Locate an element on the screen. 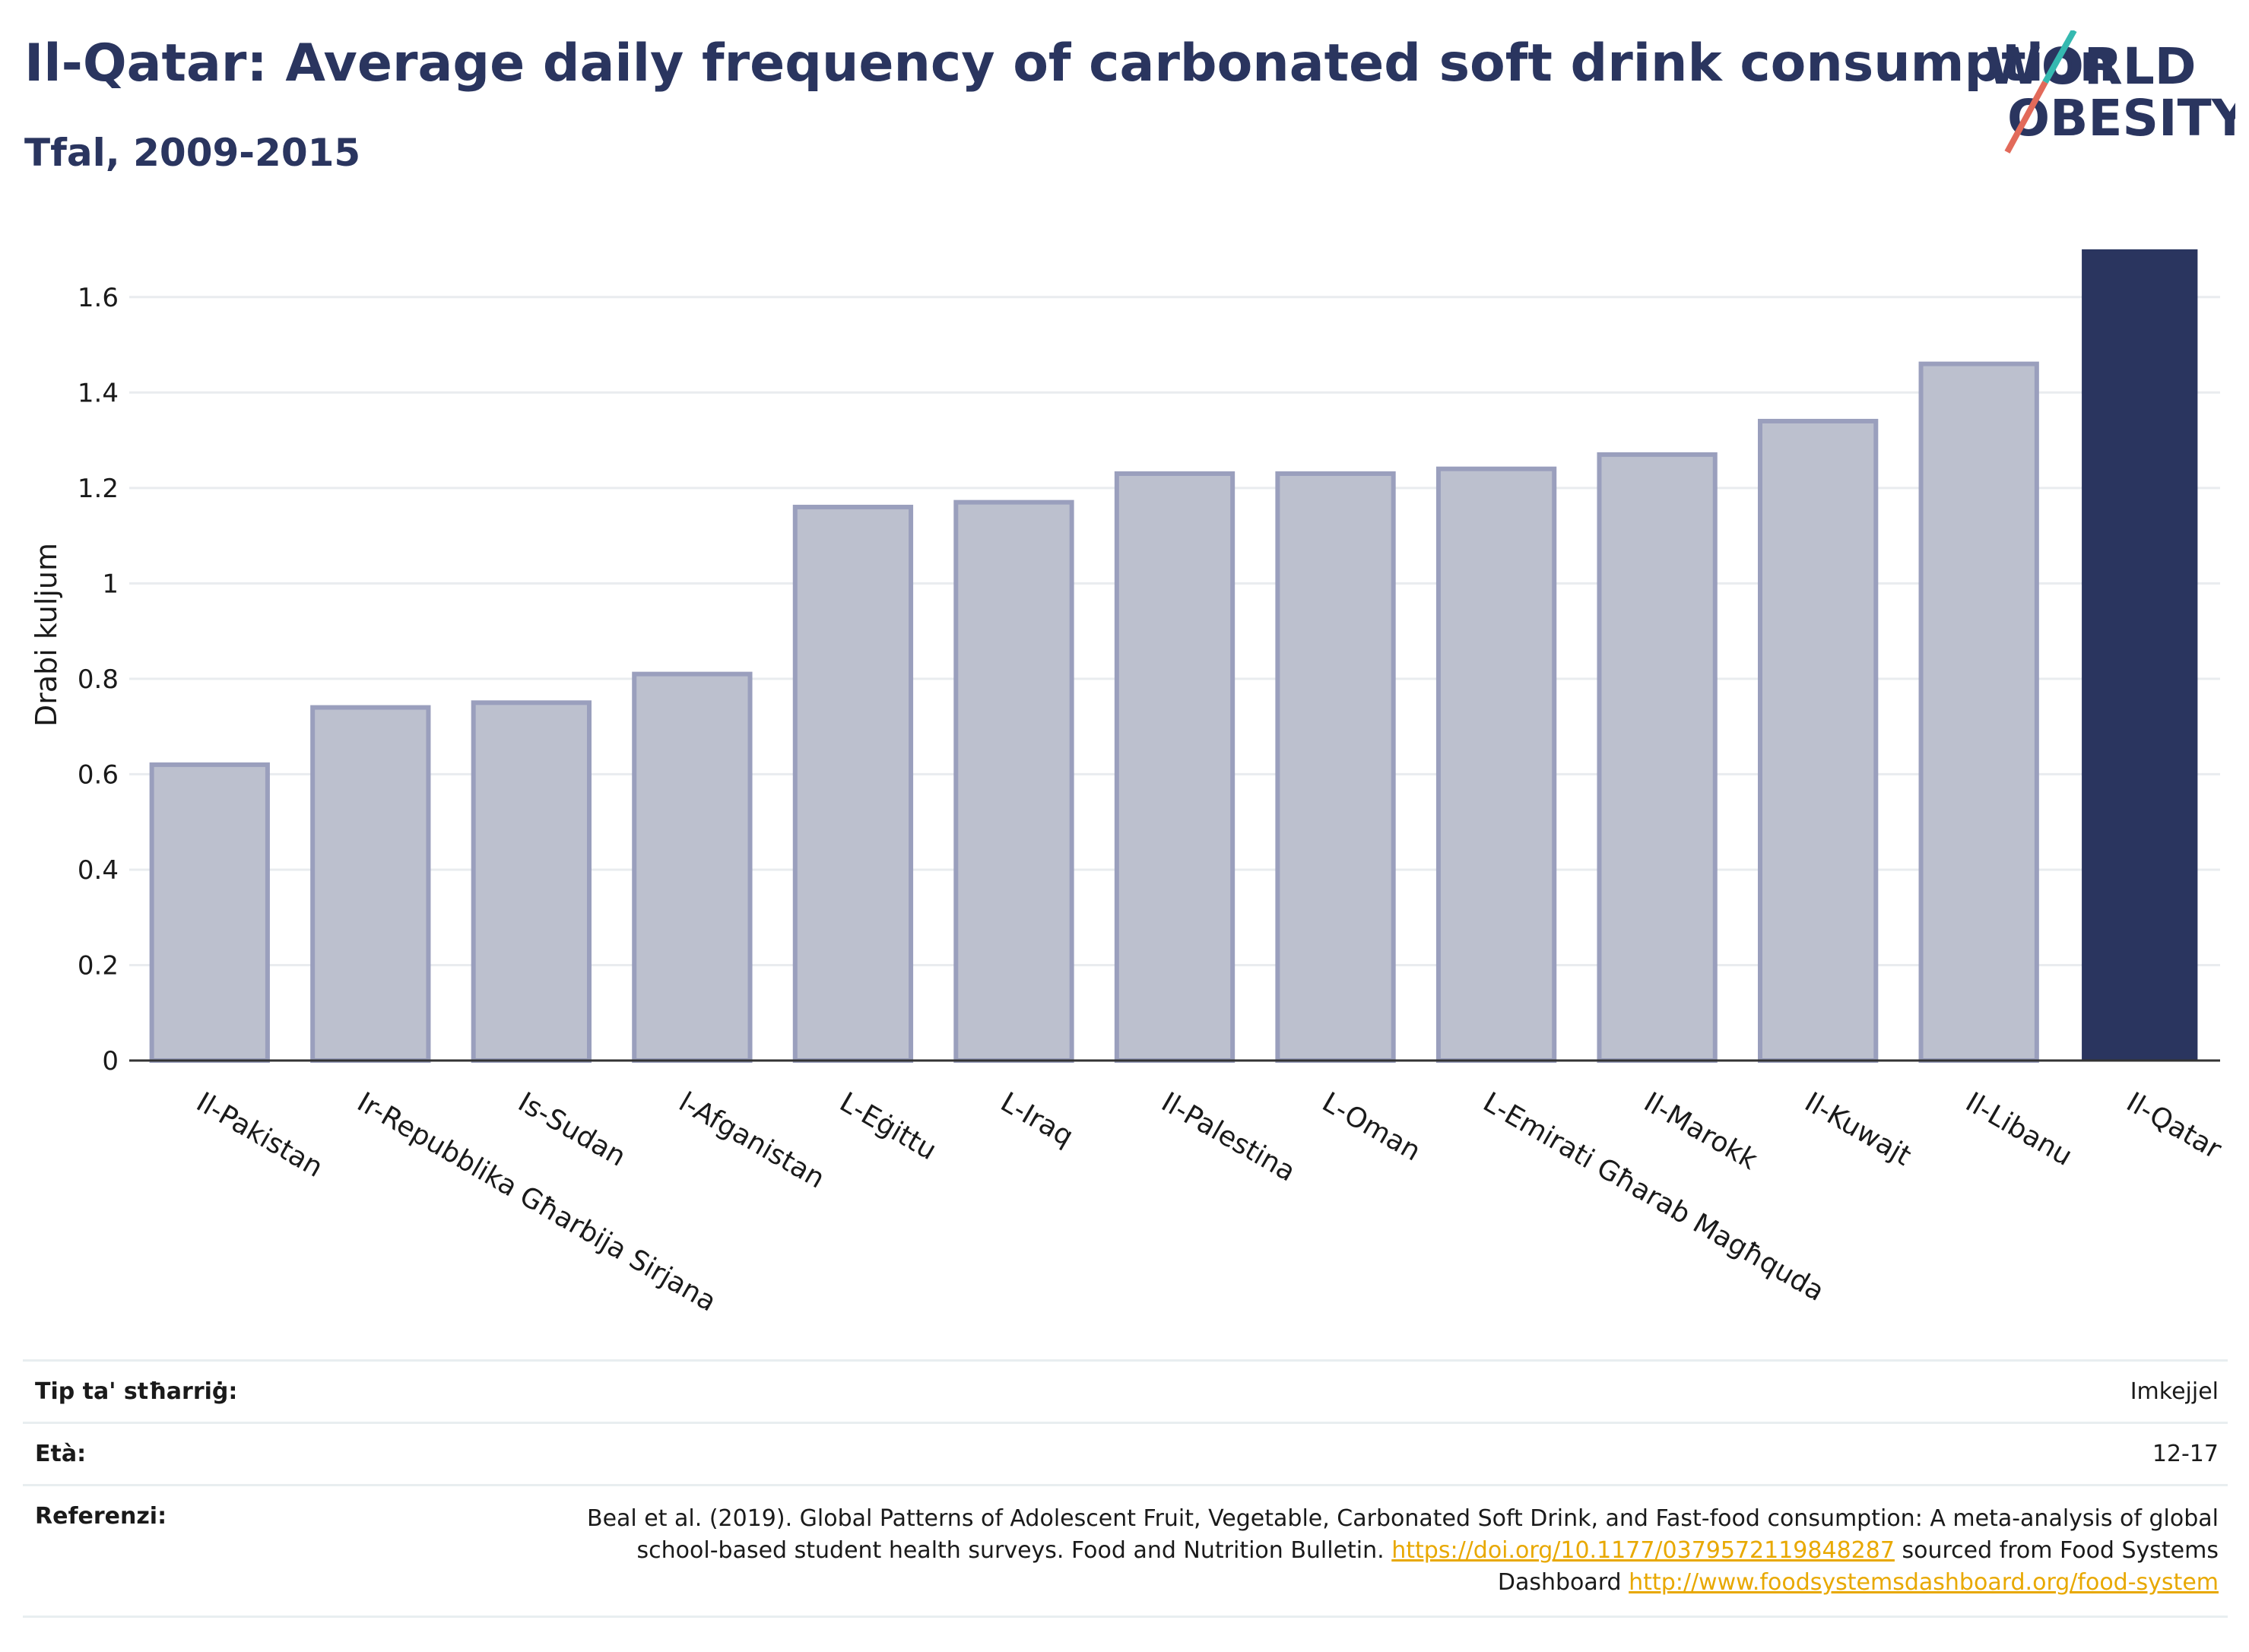  world-obesity-logo: WORLD OBESITY is located at coordinates (2110, 92).